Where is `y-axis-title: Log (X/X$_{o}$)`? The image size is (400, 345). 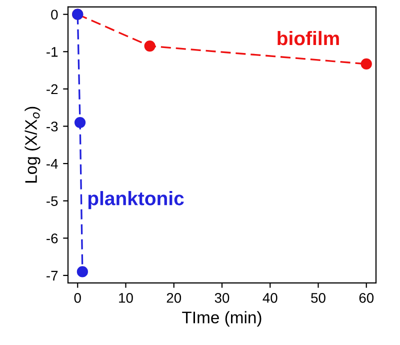
y-axis-title: Log (X/X$_{o}$) is located at coordinates (32, 144).